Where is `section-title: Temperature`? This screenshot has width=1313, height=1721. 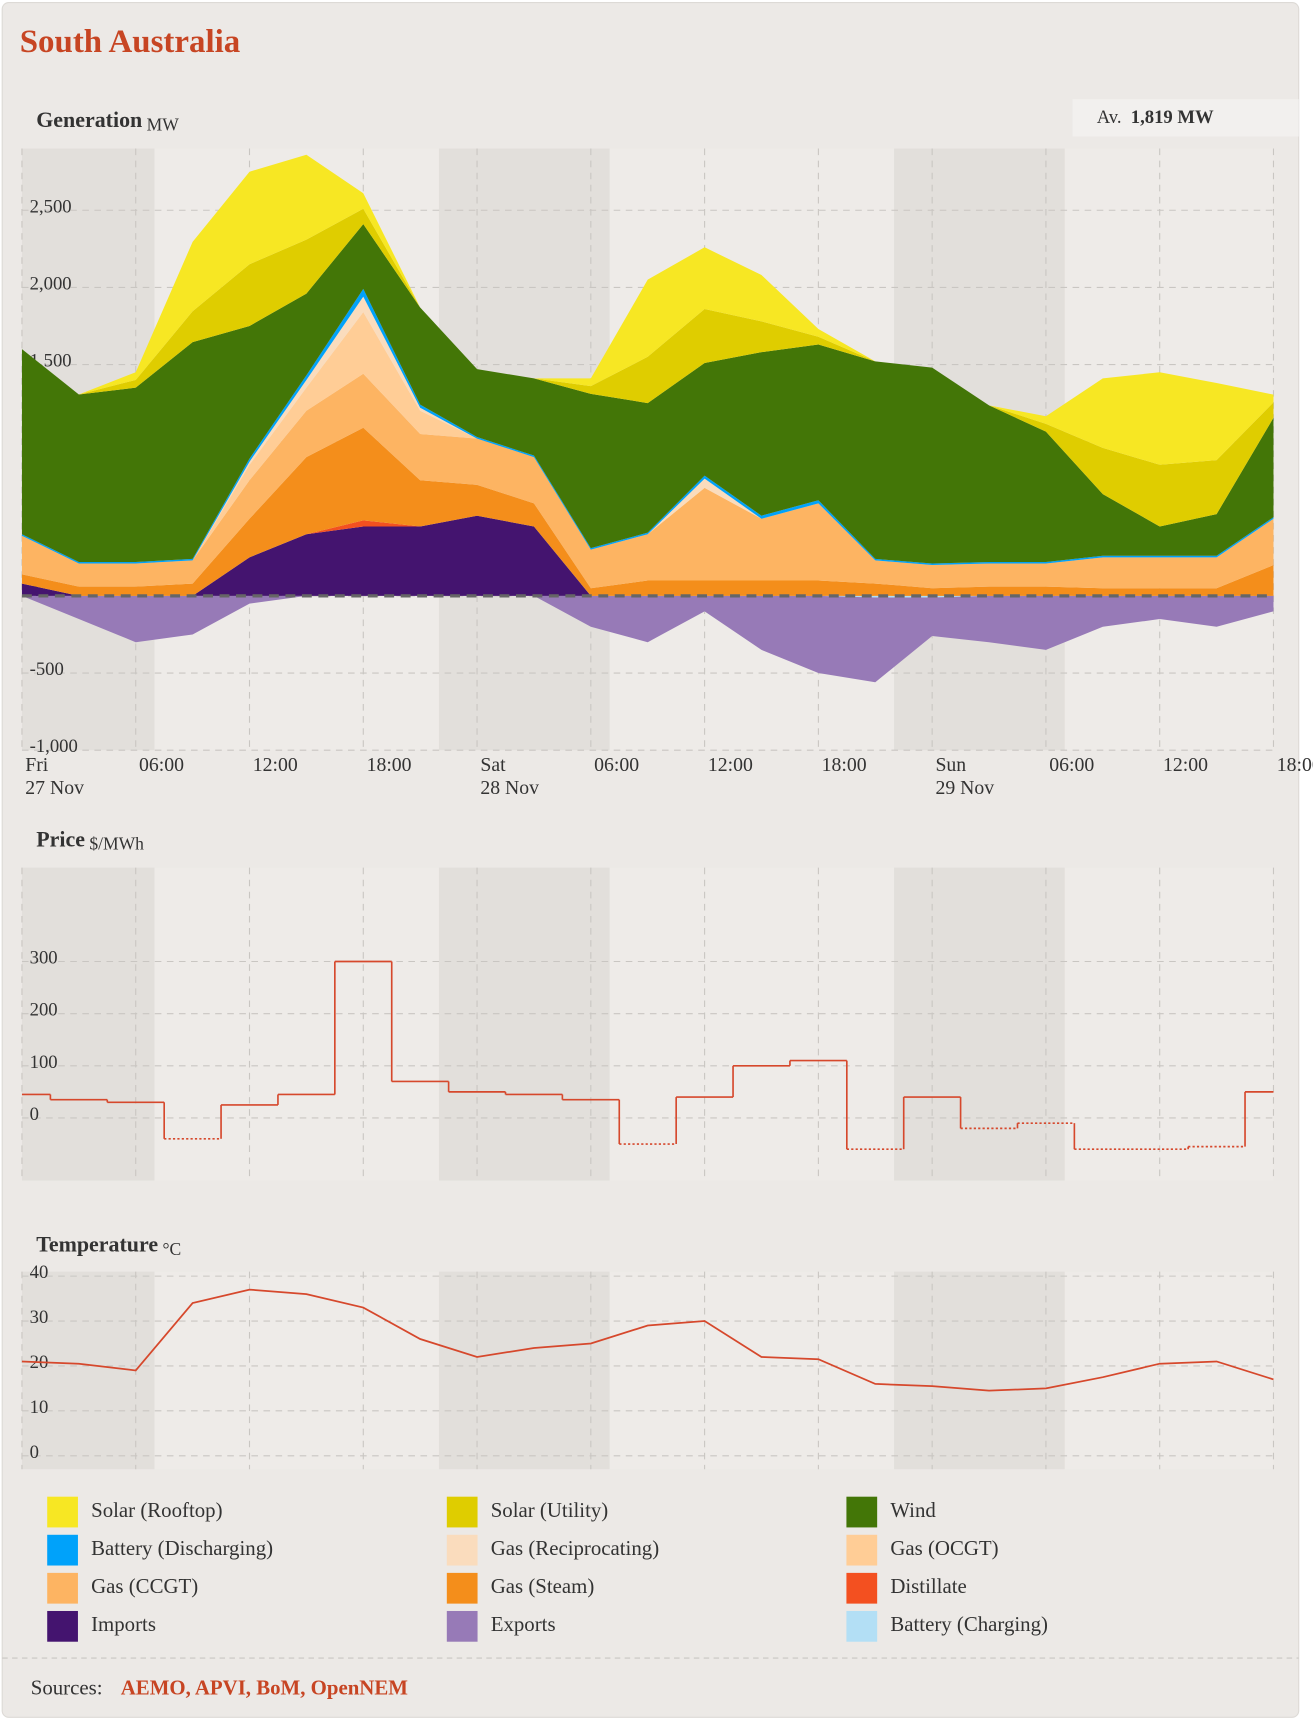 section-title: Temperature is located at coordinates (97, 1243).